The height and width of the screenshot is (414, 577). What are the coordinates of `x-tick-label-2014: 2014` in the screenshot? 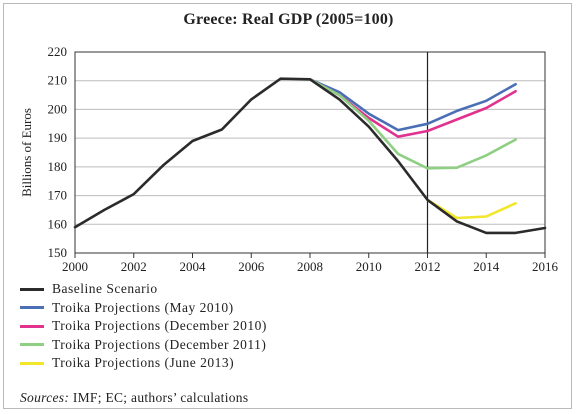 It's located at (486, 266).